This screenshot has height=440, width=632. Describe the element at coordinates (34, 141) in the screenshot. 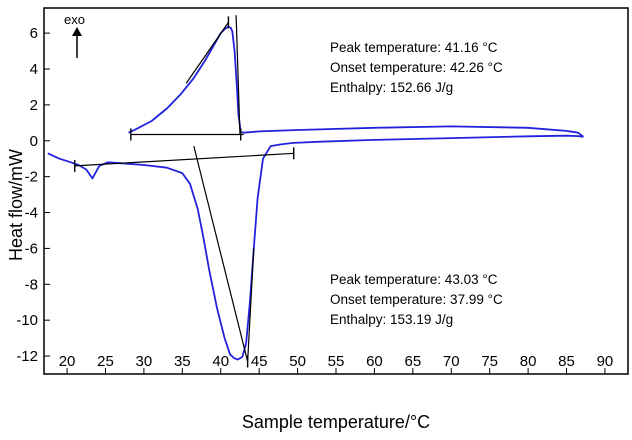

I see `y-tick-label: 0` at that location.